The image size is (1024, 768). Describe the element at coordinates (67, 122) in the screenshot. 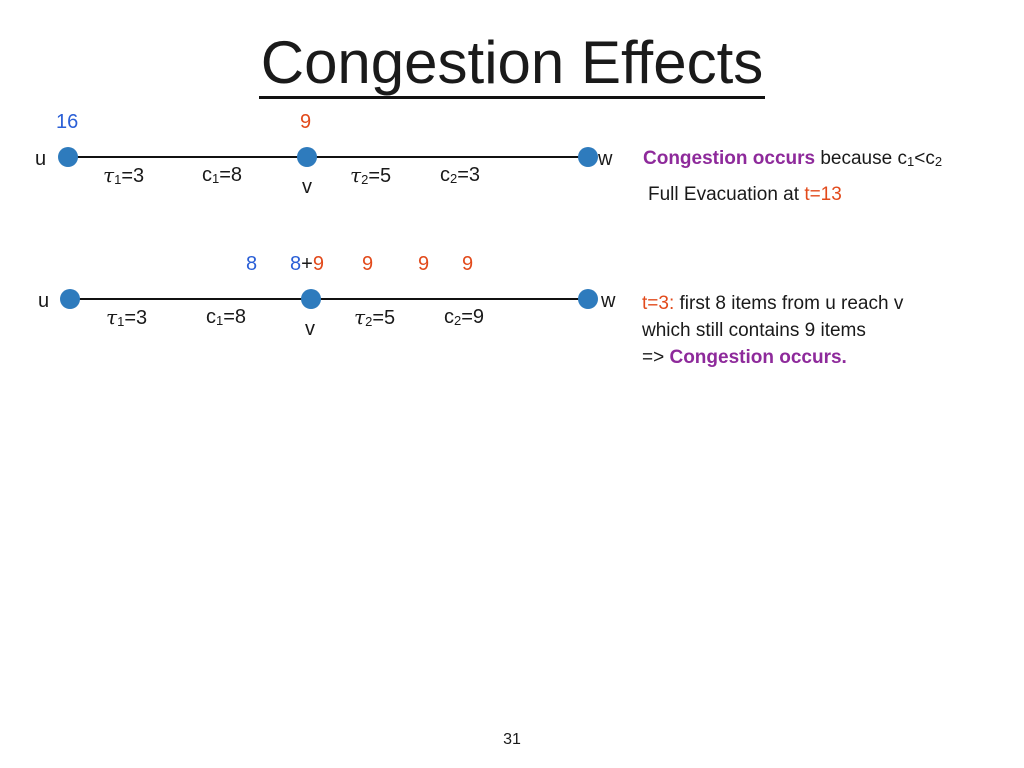

I see `u-count-label: 16` at that location.